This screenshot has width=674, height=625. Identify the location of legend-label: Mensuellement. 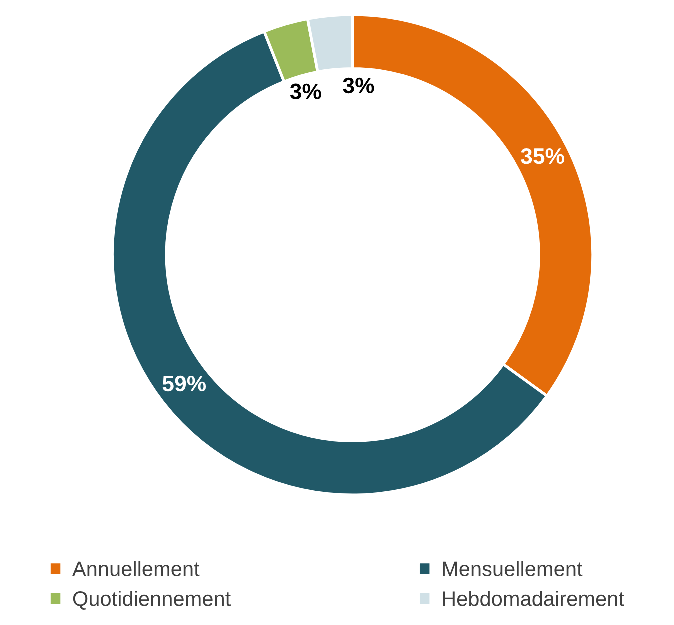
(513, 568).